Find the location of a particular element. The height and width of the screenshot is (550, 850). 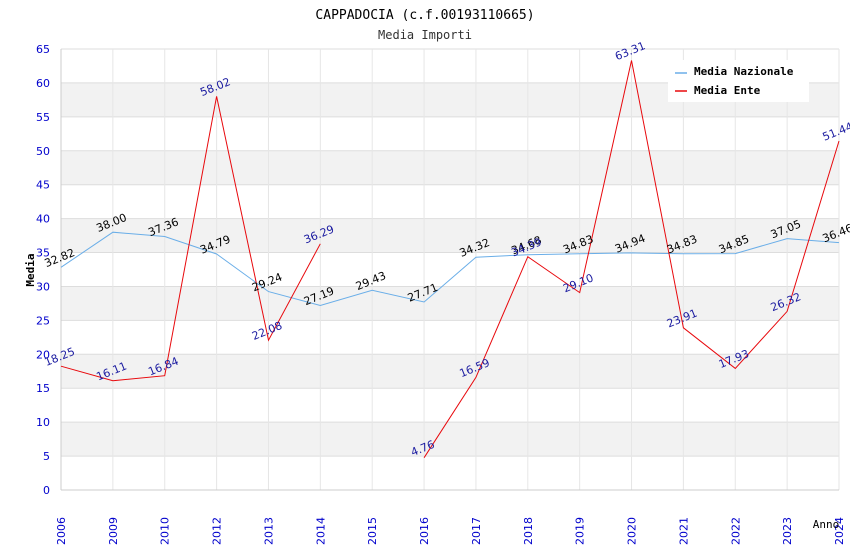

y-tick-label: 25 is located at coordinates (43, 320).